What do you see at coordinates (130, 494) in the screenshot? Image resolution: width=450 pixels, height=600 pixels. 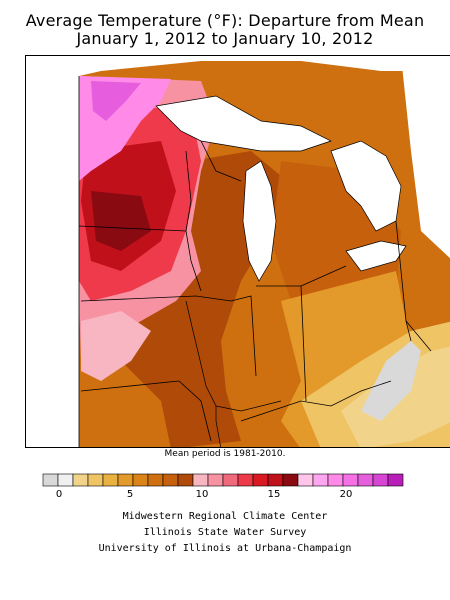 I see `legend-tick-5: 5` at bounding box center [130, 494].